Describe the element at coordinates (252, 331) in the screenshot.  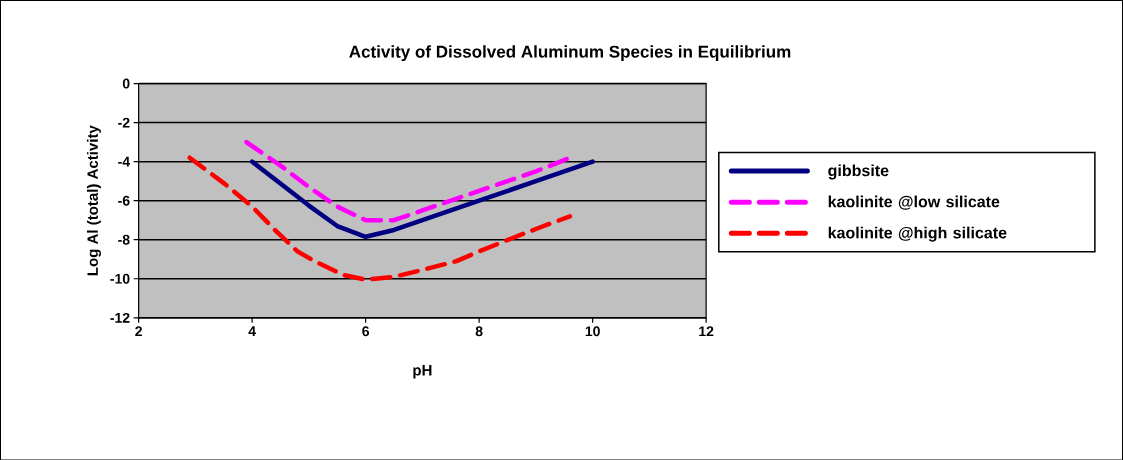
I see `x-tick-label: 4` at that location.